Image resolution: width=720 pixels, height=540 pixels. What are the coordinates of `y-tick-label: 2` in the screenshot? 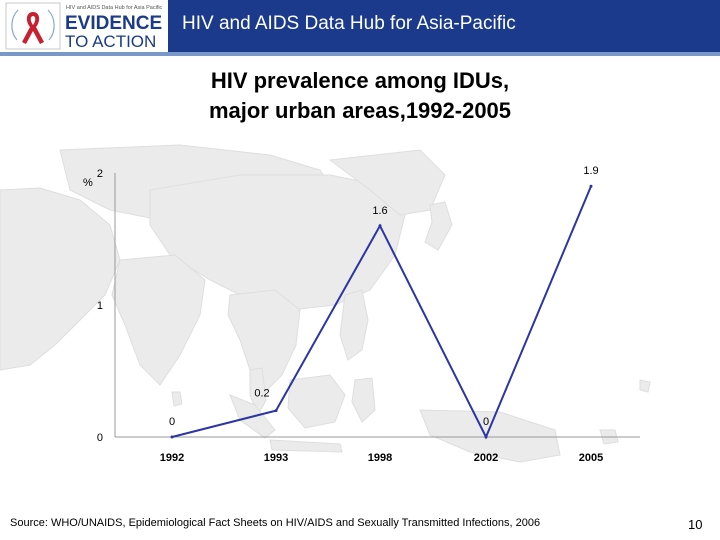 It's located at (100, 174).